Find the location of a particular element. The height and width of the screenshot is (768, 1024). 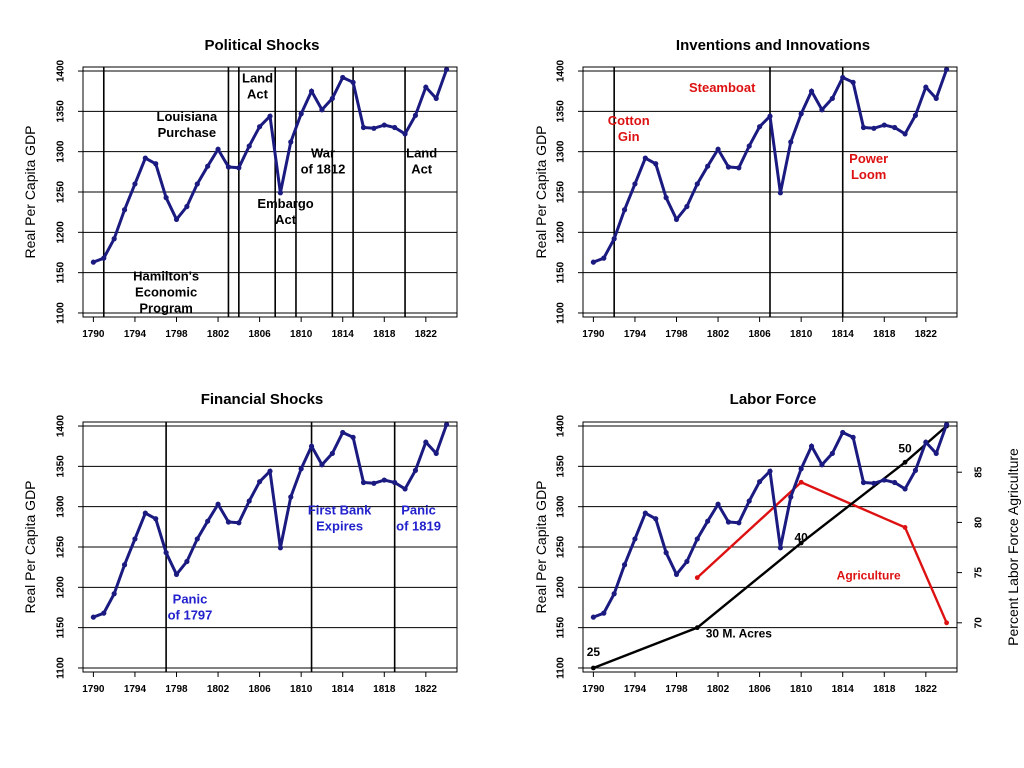

data-point-acres is located at coordinates (593, 668).